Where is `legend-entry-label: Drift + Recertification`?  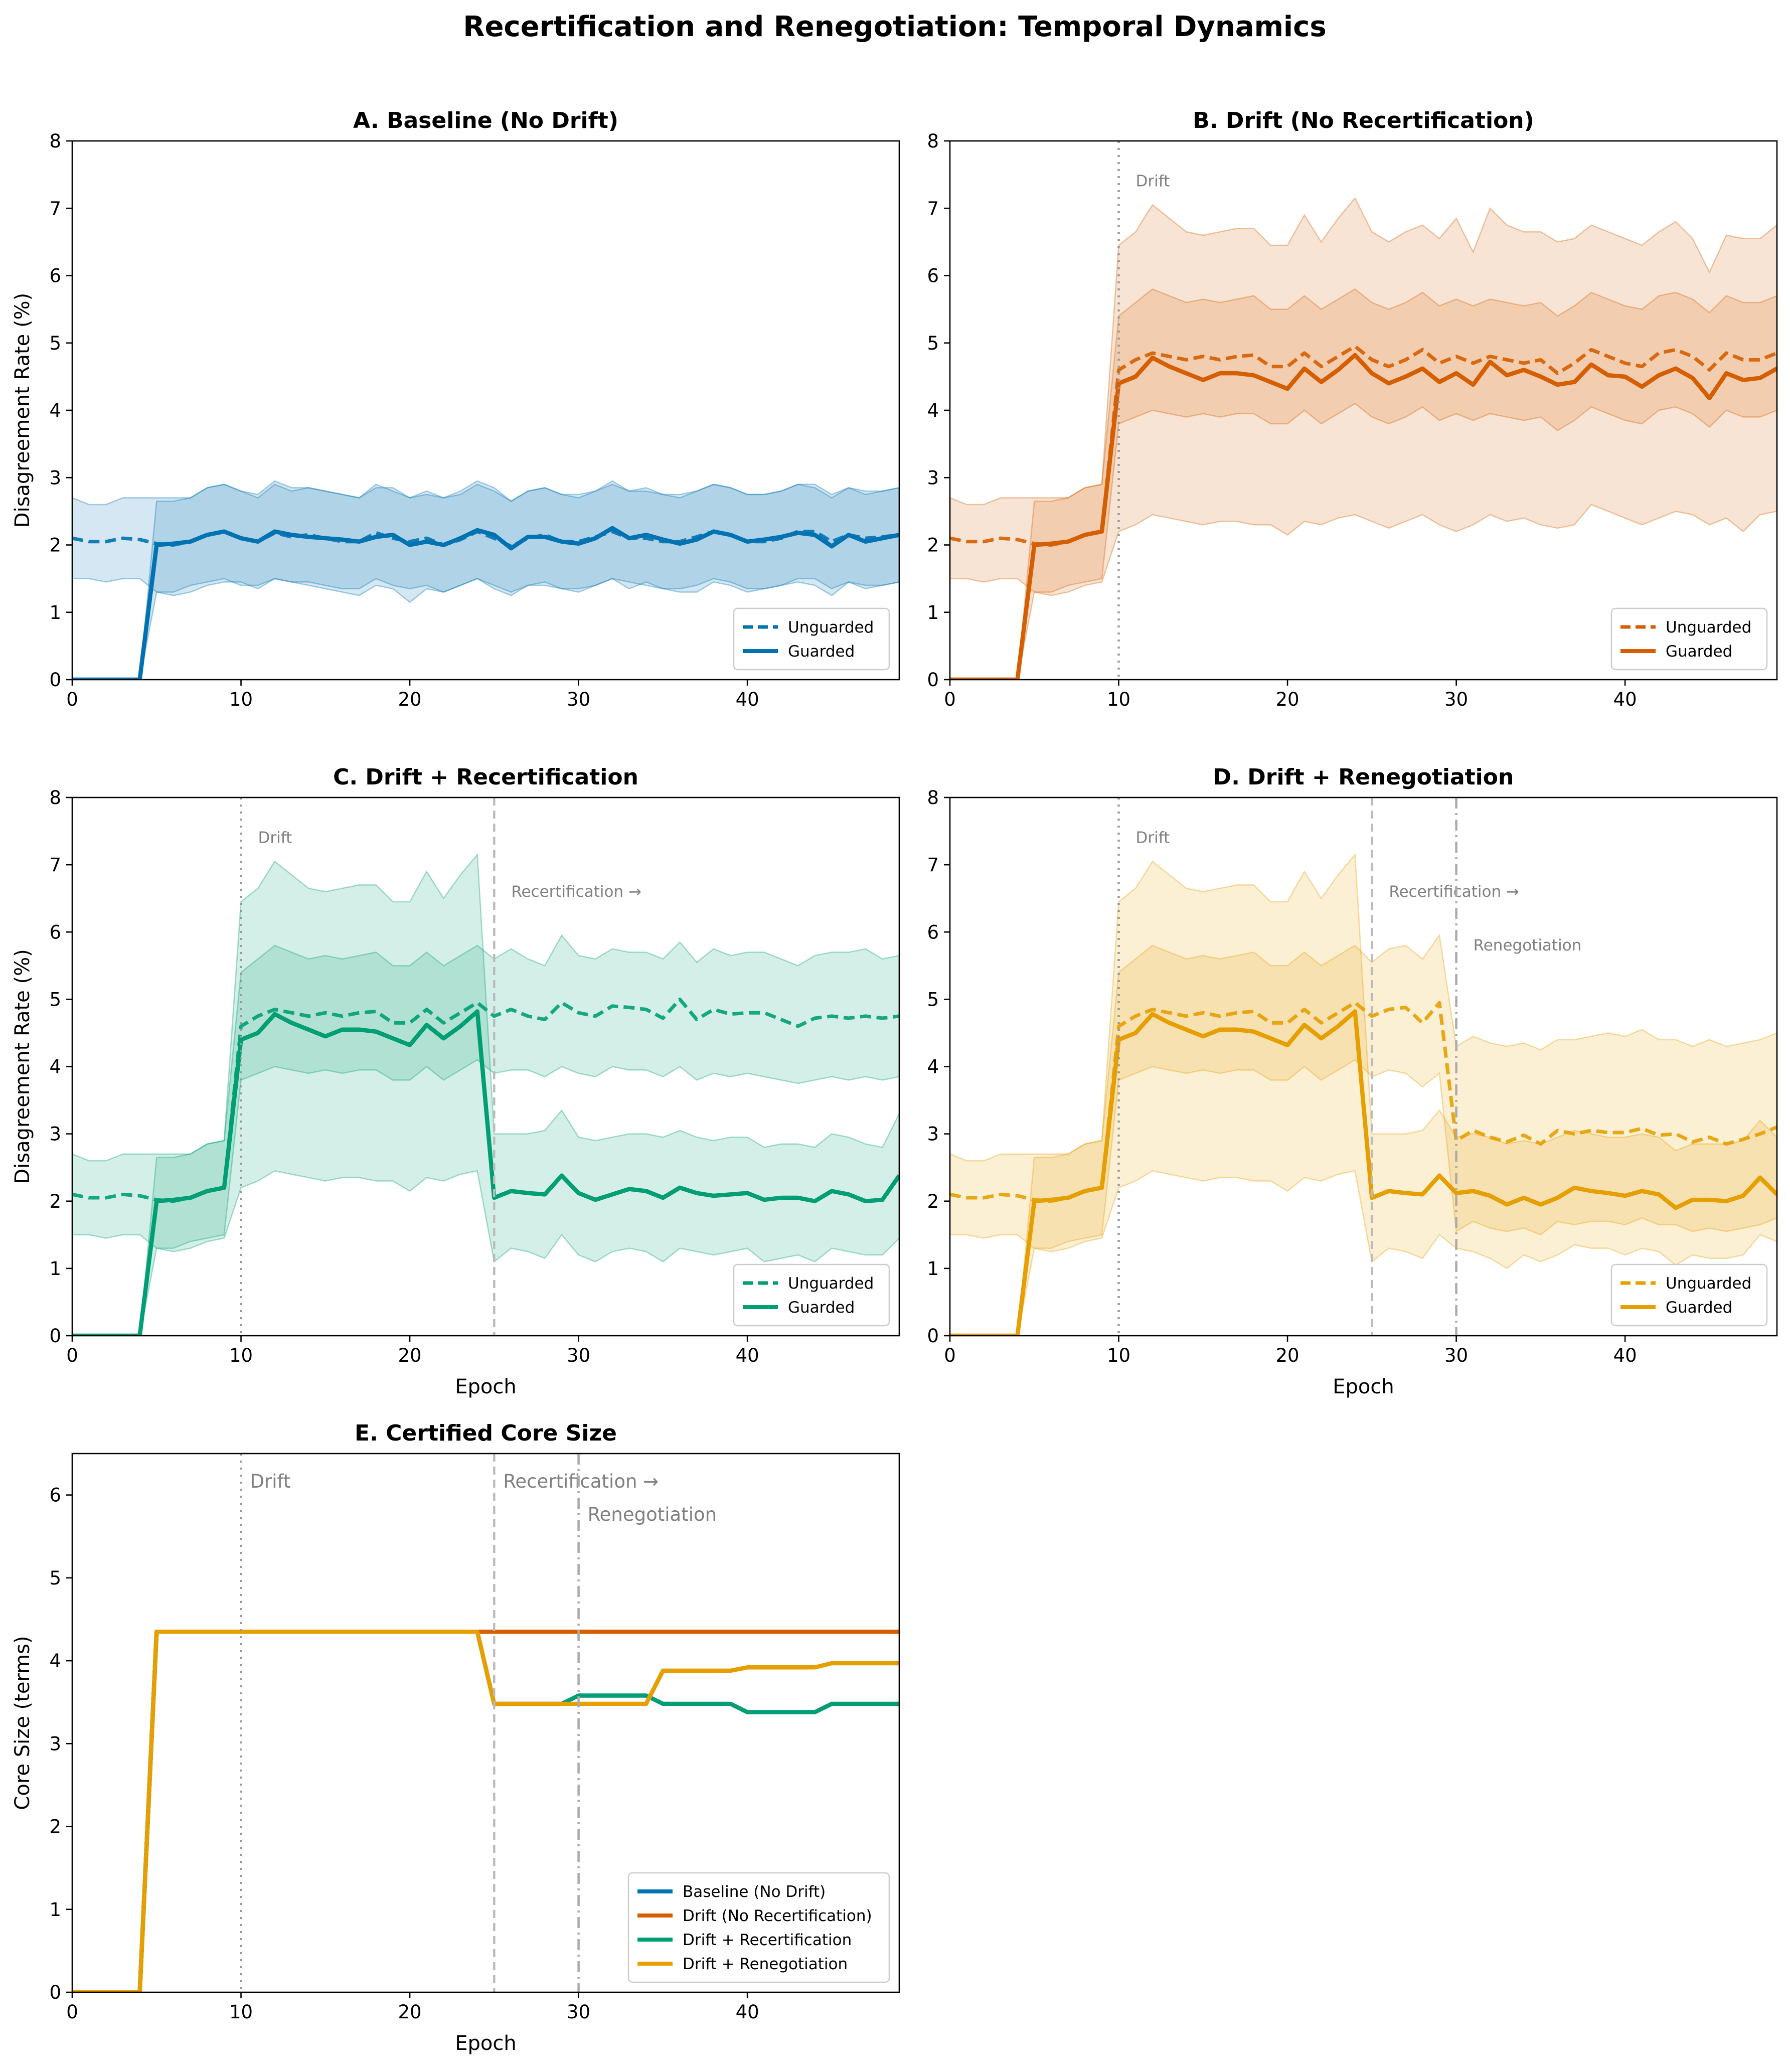
legend-entry-label: Drift + Recertification is located at coordinates (768, 1940).